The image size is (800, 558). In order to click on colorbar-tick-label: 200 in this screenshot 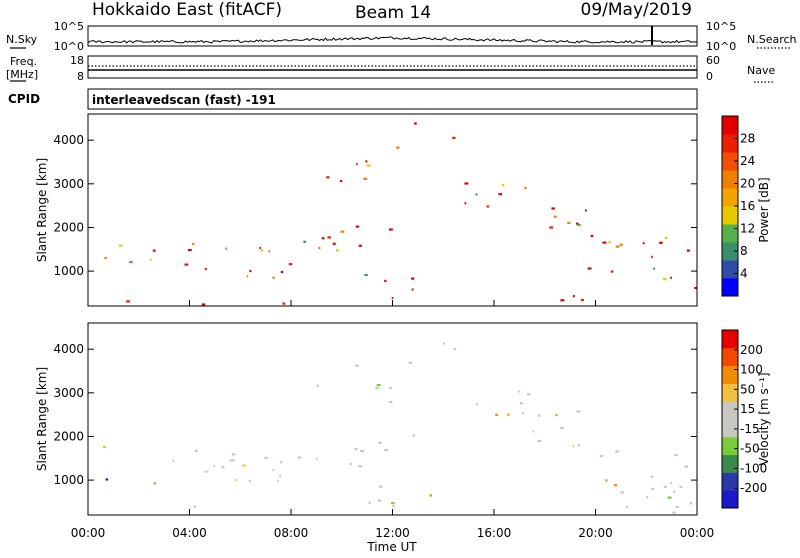, I will do `click(751, 350)`.